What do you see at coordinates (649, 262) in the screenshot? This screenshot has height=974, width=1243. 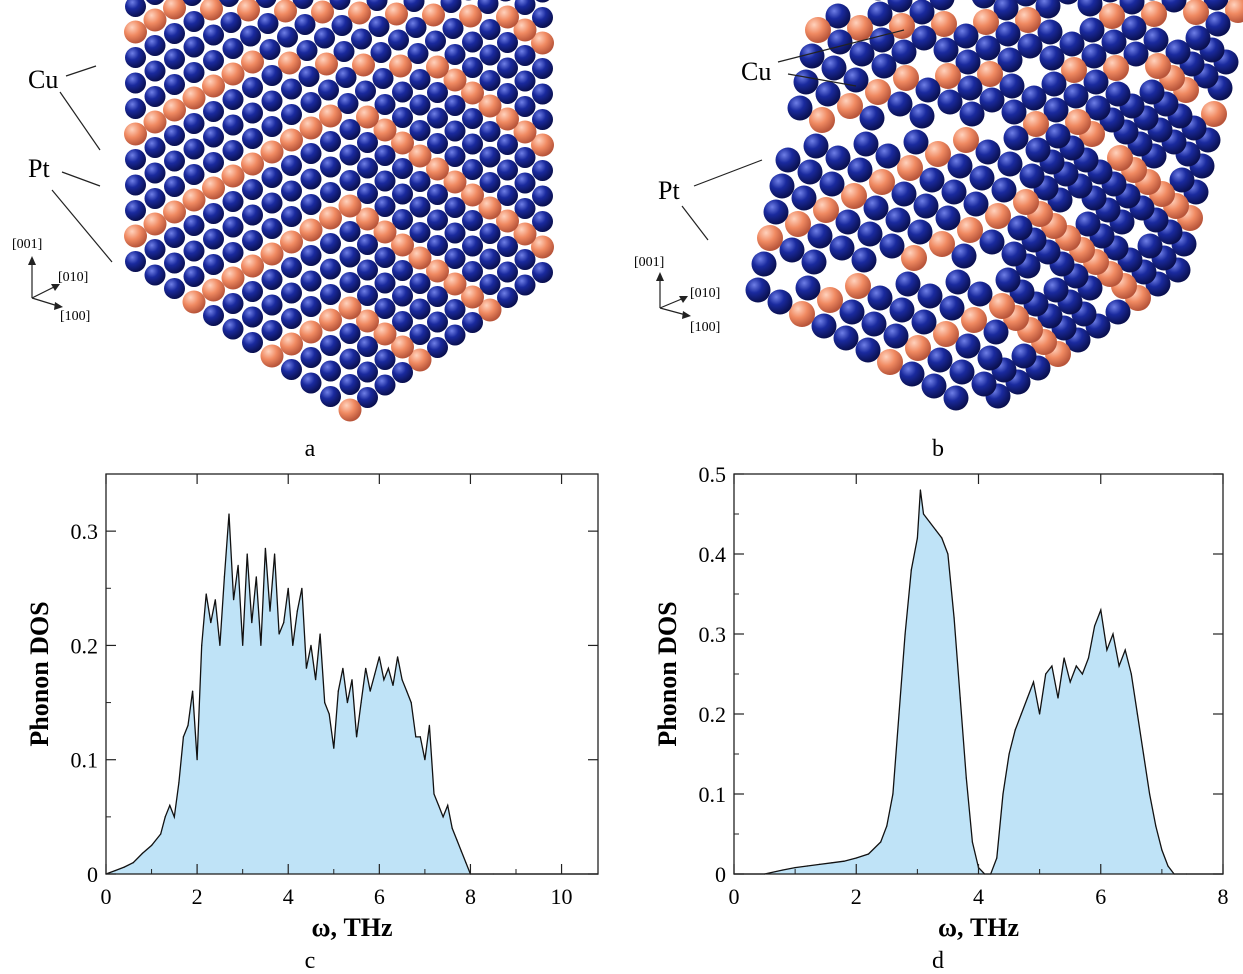 I see `axis-z-b: [001]` at bounding box center [649, 262].